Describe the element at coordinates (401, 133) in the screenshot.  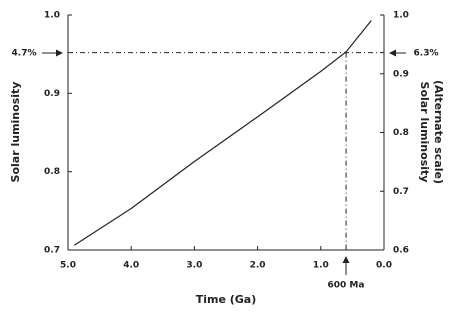
I see `y2-tick-label: 0.8` at that location.